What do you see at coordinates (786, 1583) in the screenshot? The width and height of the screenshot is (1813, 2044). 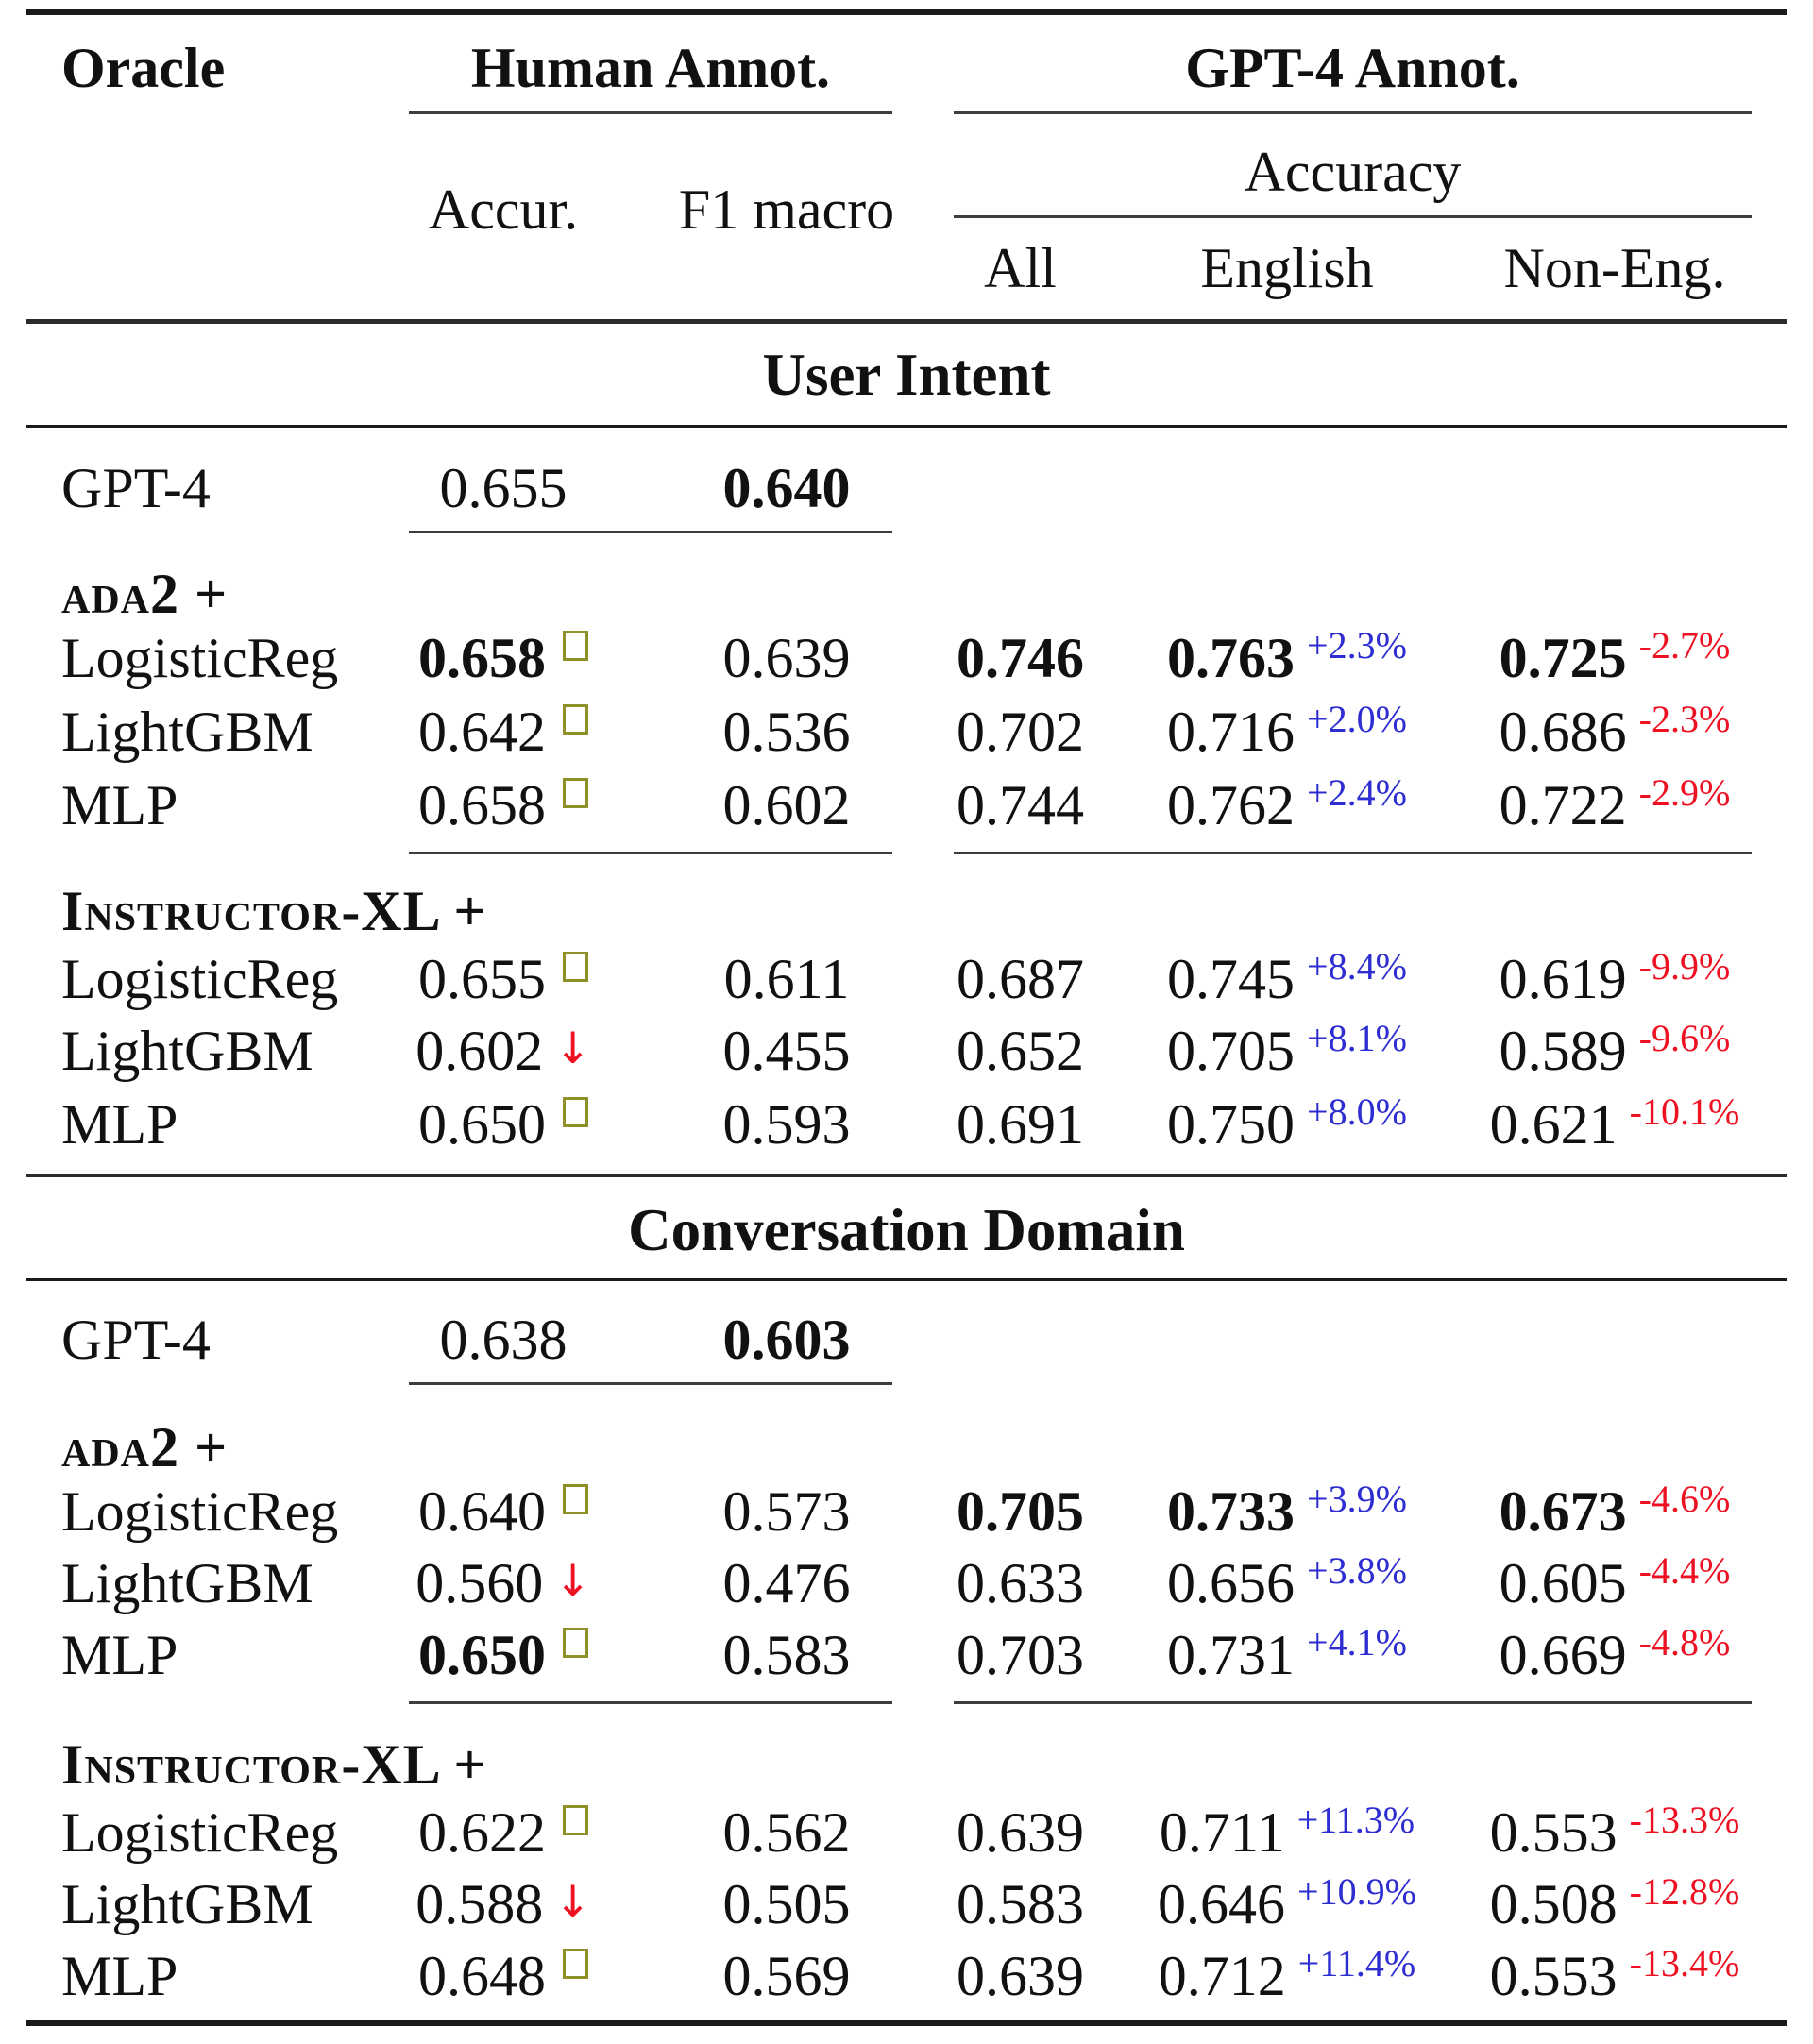 I see `f1-cell: 0.476` at bounding box center [786, 1583].